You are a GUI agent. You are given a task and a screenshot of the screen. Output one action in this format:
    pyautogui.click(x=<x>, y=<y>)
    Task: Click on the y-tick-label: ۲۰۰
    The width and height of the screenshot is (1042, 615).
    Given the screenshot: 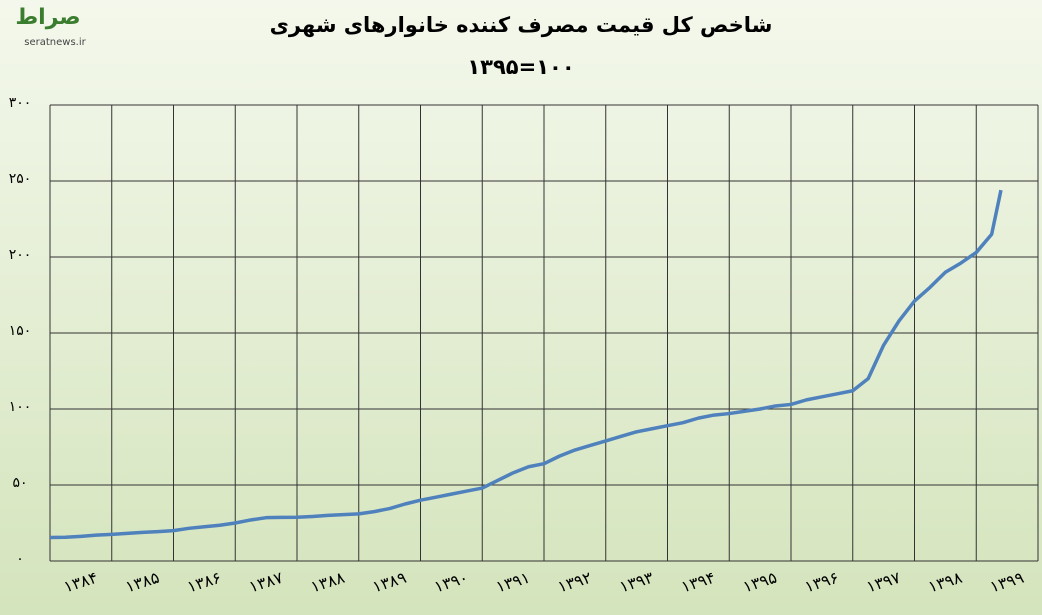 What is the action you would take?
    pyautogui.click(x=20, y=255)
    